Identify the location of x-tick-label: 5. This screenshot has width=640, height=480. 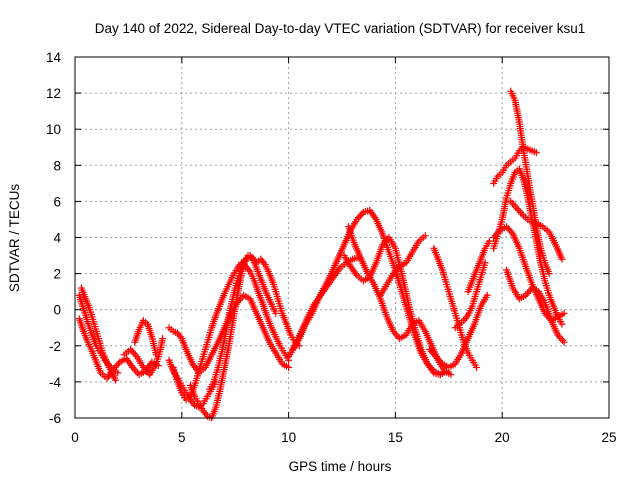
(182, 437).